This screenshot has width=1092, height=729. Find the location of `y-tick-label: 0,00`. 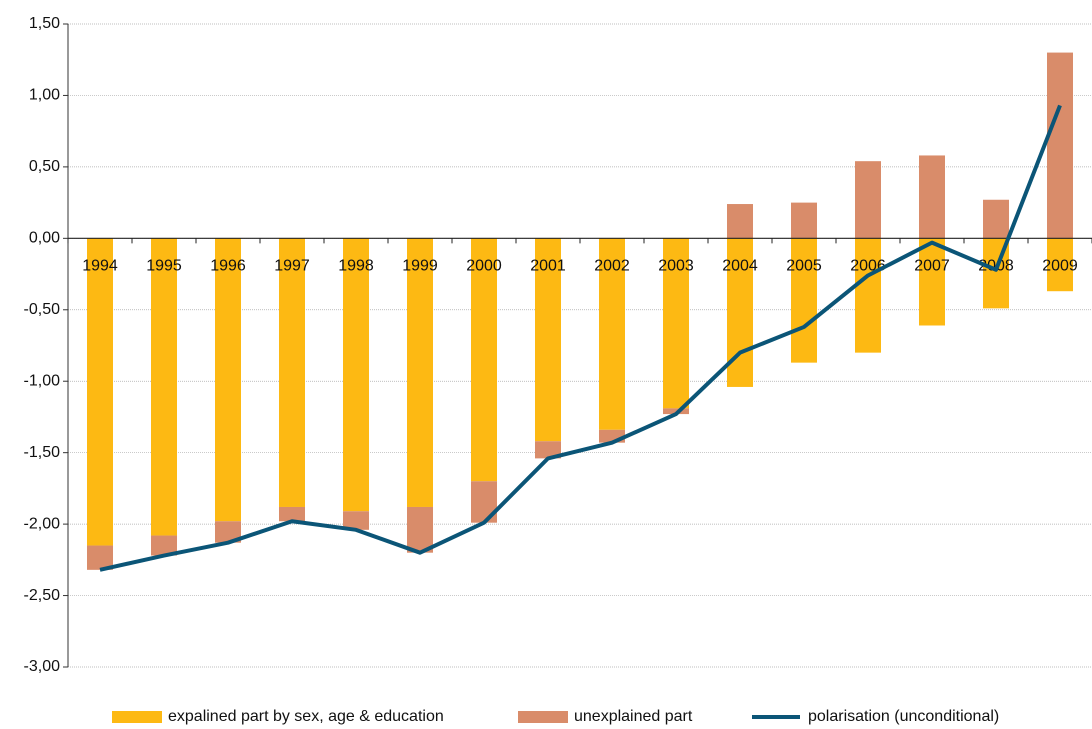

y-tick-label: 0,00 is located at coordinates (44, 238).